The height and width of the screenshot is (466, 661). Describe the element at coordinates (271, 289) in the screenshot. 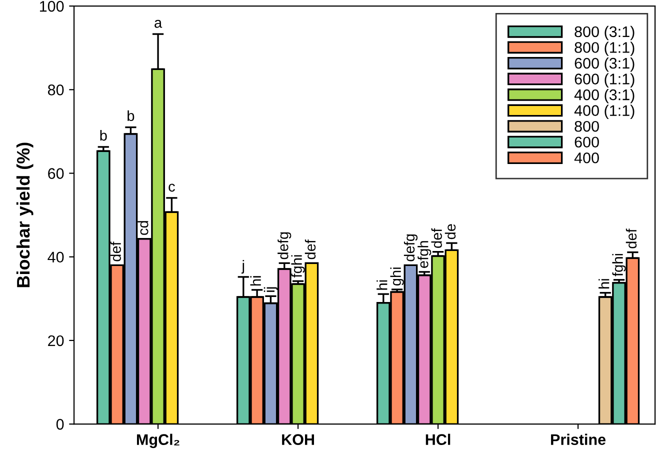

I see `data-label: ij` at that location.